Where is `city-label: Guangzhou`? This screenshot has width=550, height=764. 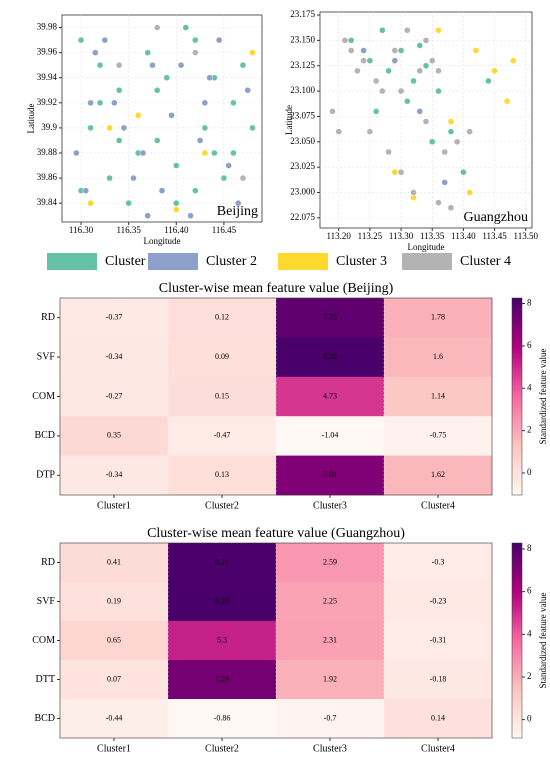 city-label: Guangzhou is located at coordinates (495, 217).